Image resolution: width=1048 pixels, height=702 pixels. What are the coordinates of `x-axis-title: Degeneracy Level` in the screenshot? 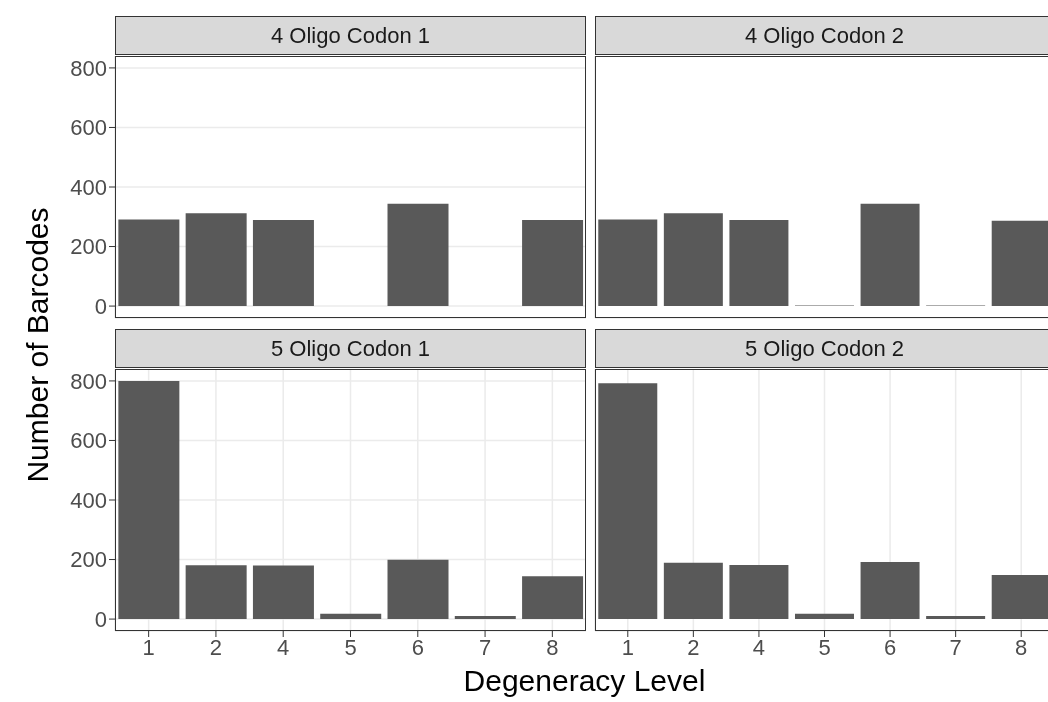 It's located at (584, 681).